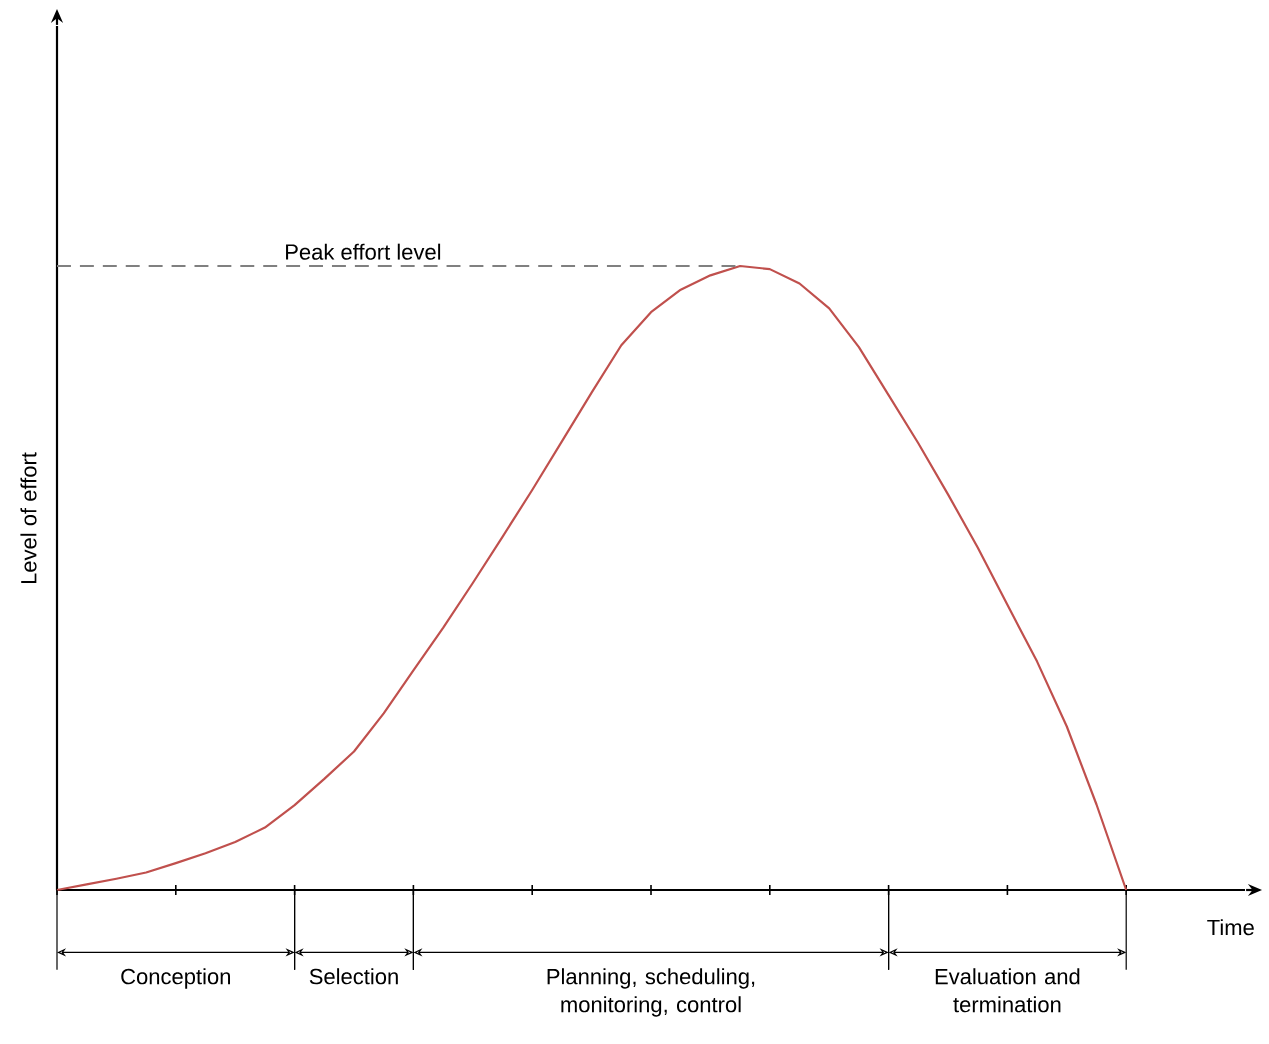 This screenshot has width=1269, height=1044. What do you see at coordinates (176, 978) in the screenshot?
I see `text: Conception` at bounding box center [176, 978].